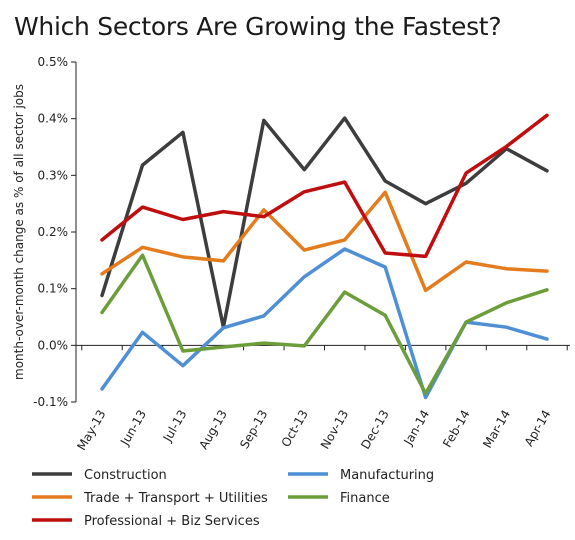 This screenshot has height=540, width=575. Describe the element at coordinates (133, 428) in the screenshot. I see `x-tick-label: Jun-13` at that location.